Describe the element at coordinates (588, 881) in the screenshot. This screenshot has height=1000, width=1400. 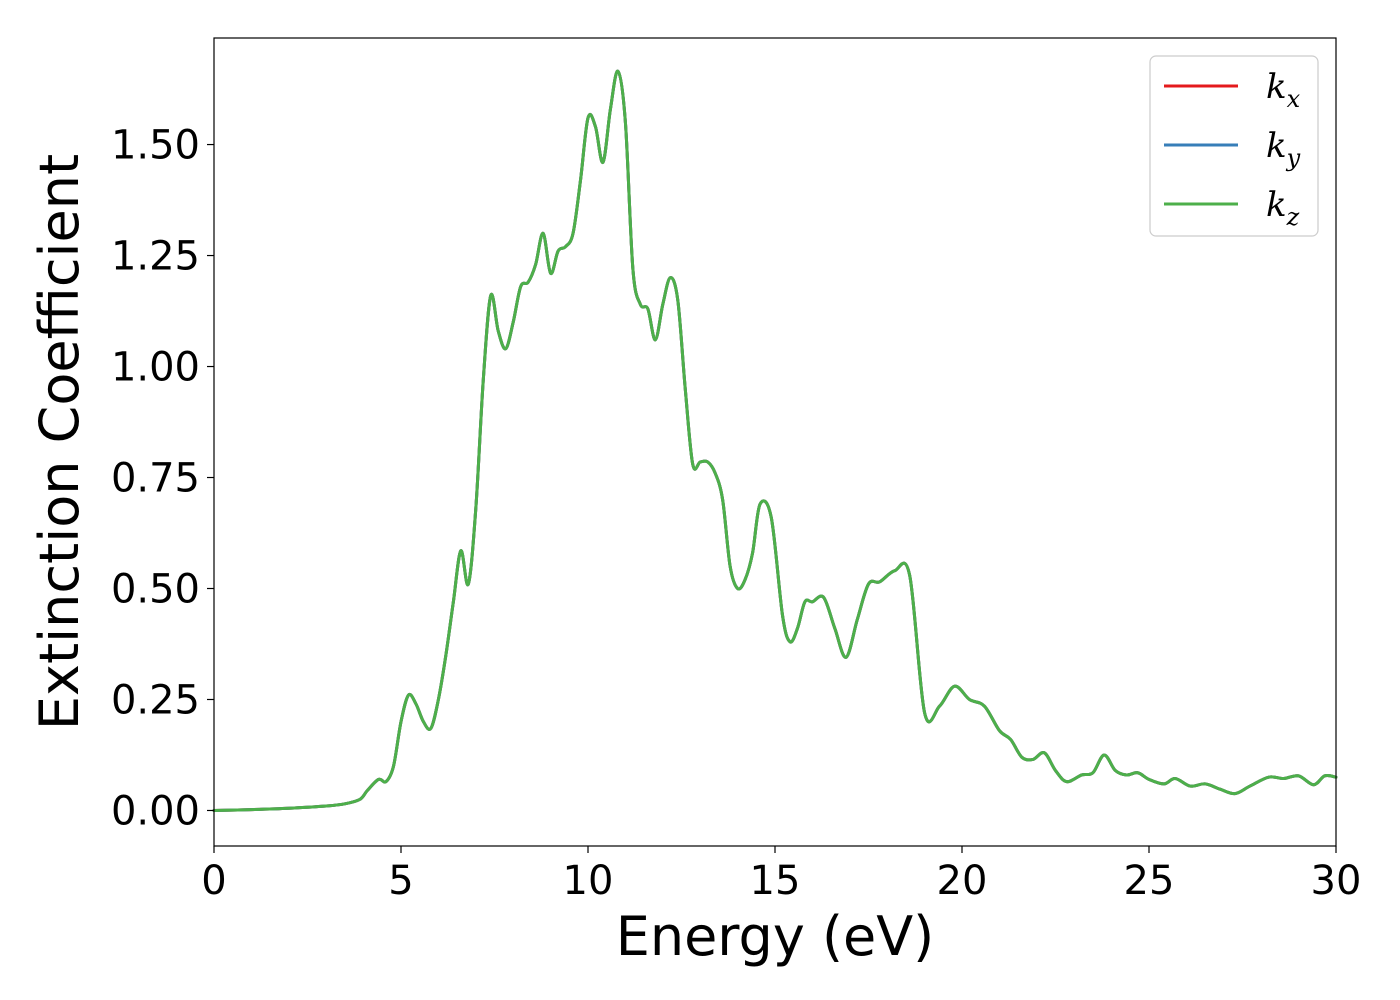
I see `x-tick-label: 10` at that location.